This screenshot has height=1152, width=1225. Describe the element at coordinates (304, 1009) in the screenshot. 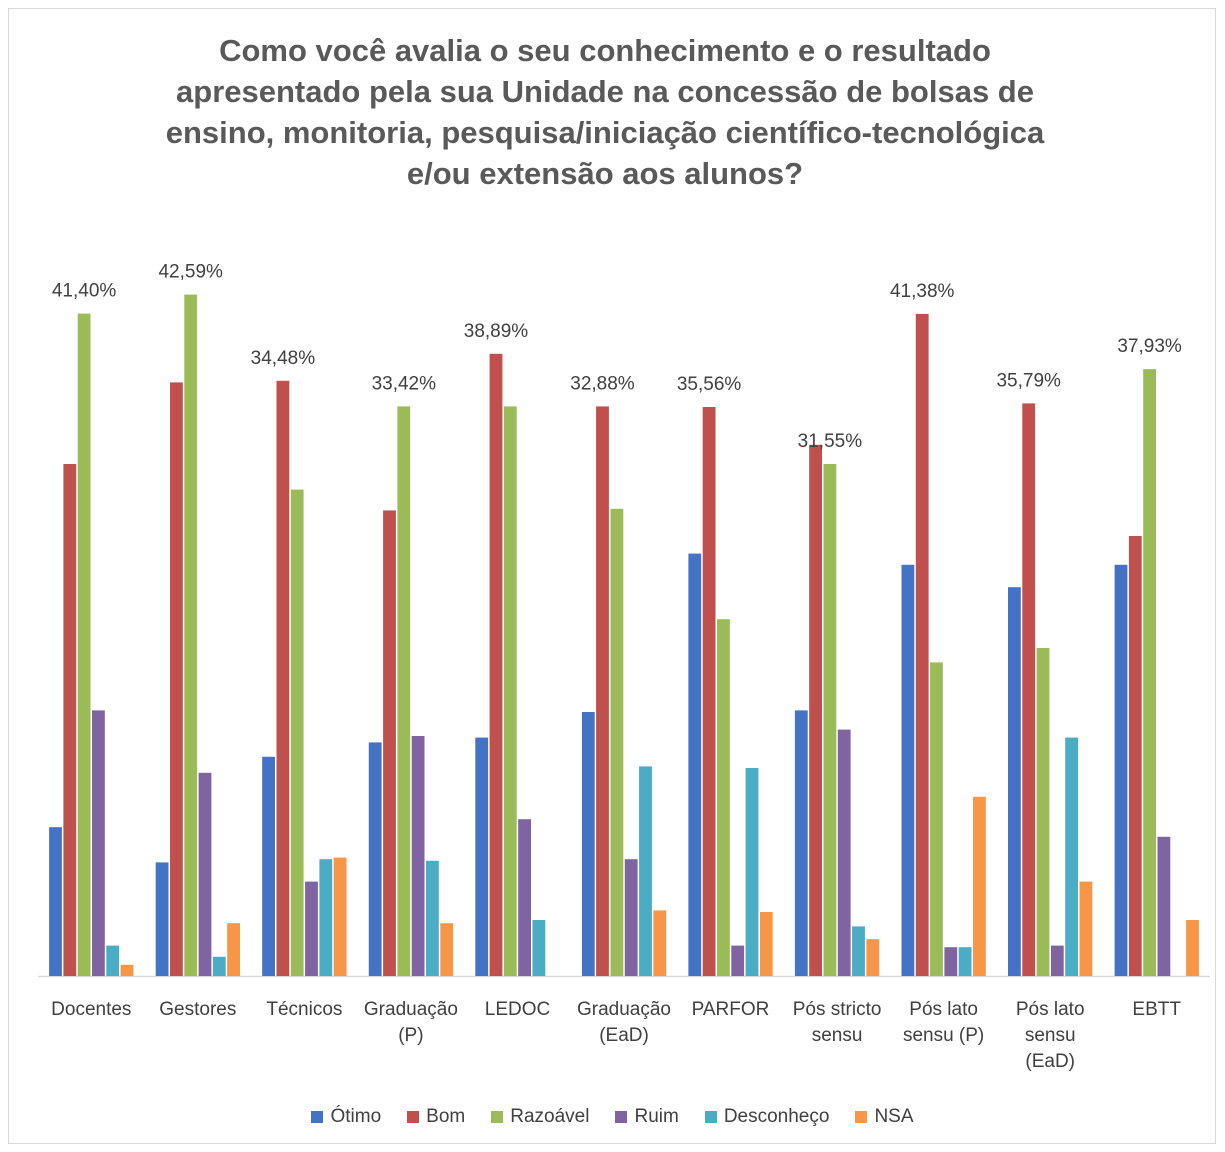

I see `x-tick-label: Técnicos` at that location.